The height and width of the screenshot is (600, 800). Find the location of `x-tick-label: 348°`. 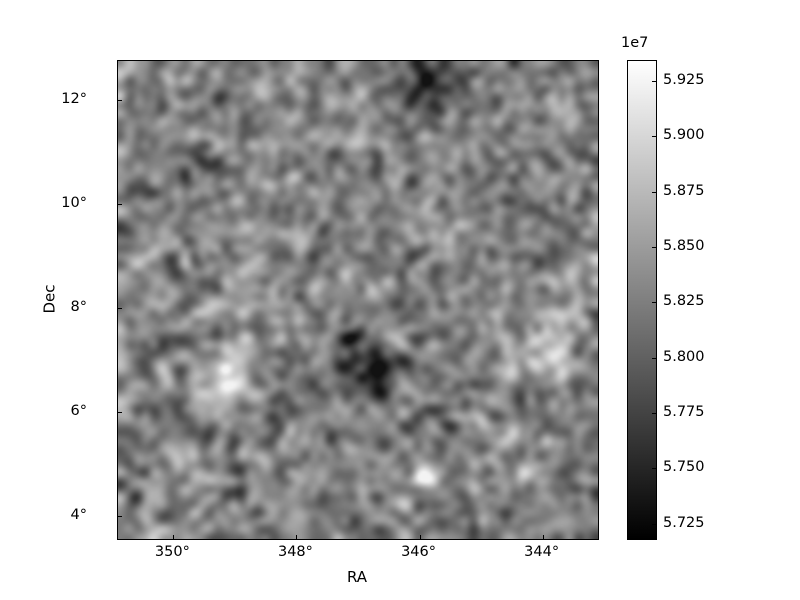

x-tick-label: 348° is located at coordinates (295, 552).